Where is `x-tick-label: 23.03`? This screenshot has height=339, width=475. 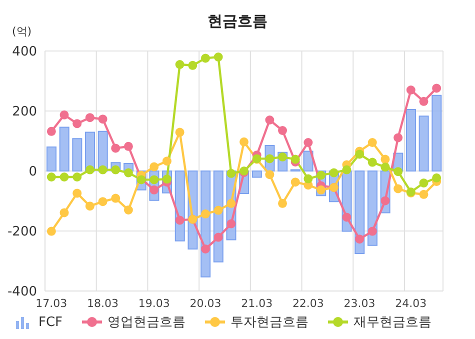
x-tick-label: 23.03 is located at coordinates (360, 303).